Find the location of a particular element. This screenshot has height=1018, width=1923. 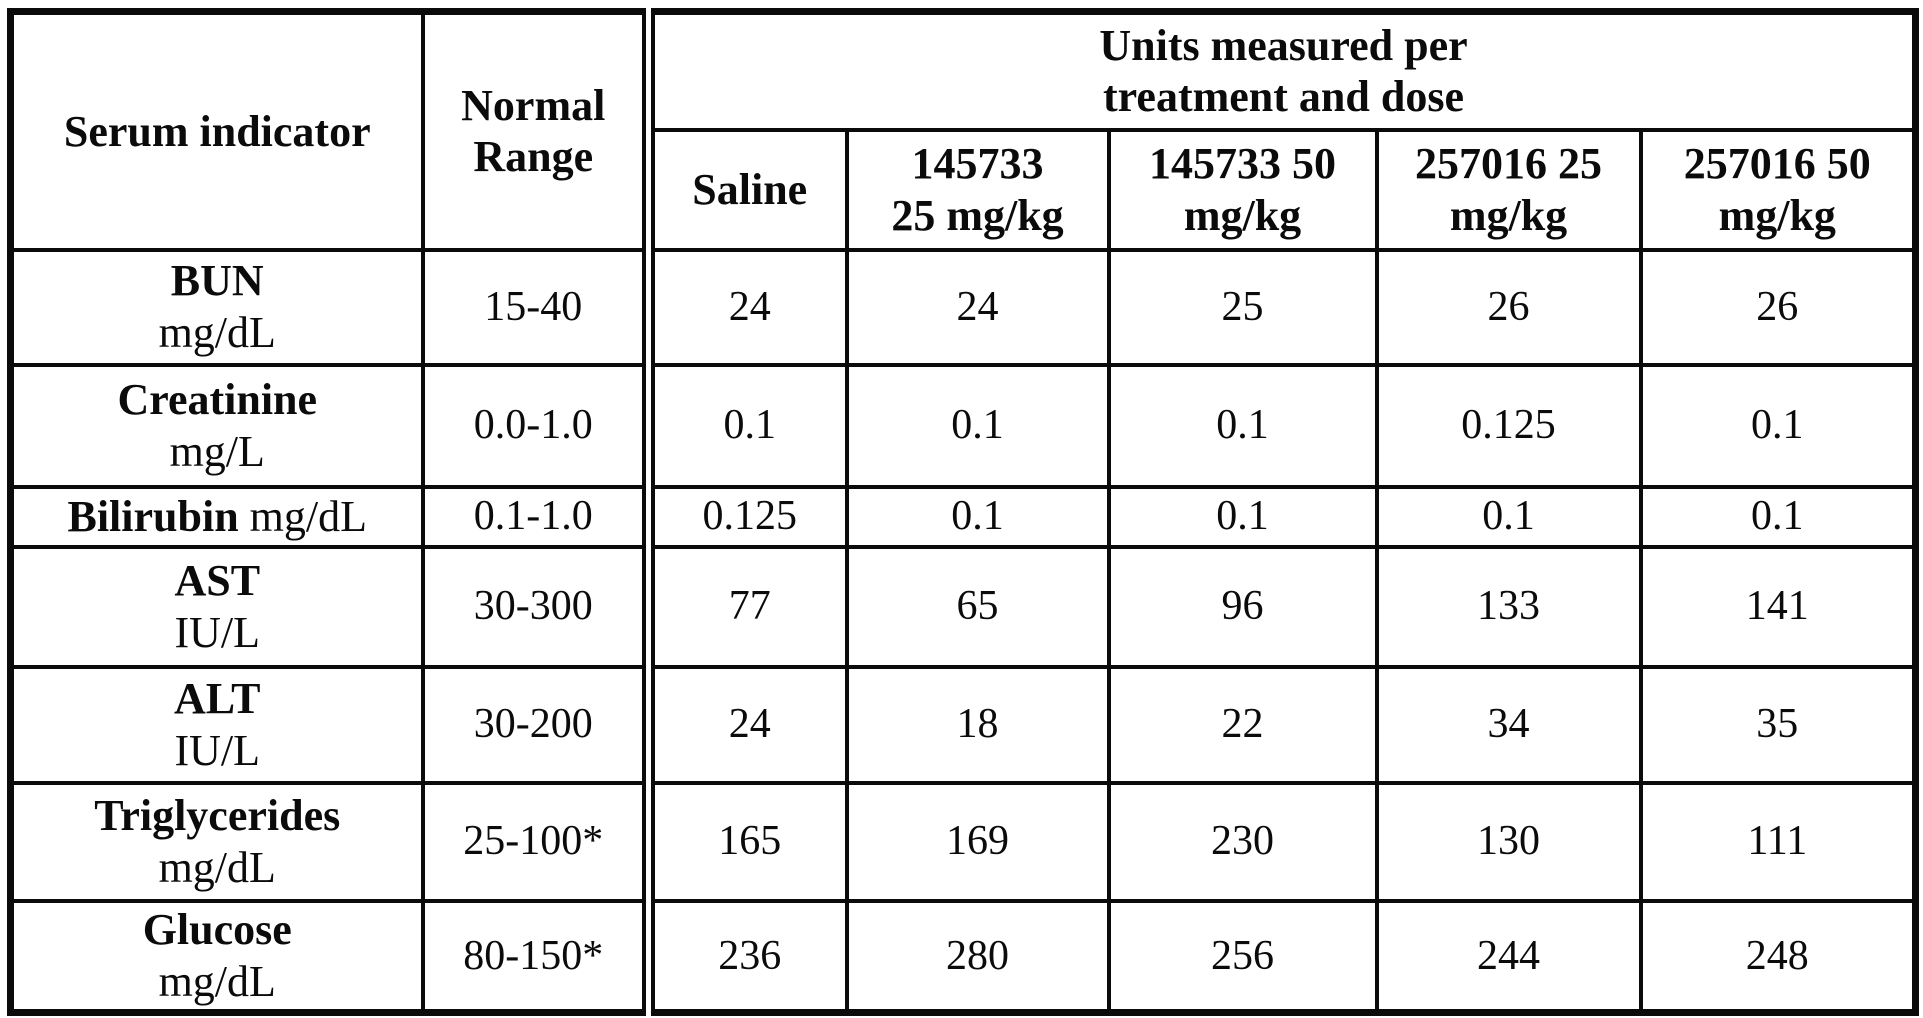

value-bun-145733-50: 25 is located at coordinates (1242, 307).